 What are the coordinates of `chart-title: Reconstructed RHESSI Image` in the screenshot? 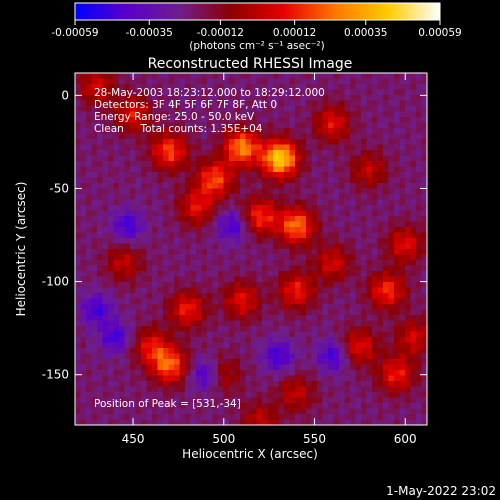 It's located at (250, 64).